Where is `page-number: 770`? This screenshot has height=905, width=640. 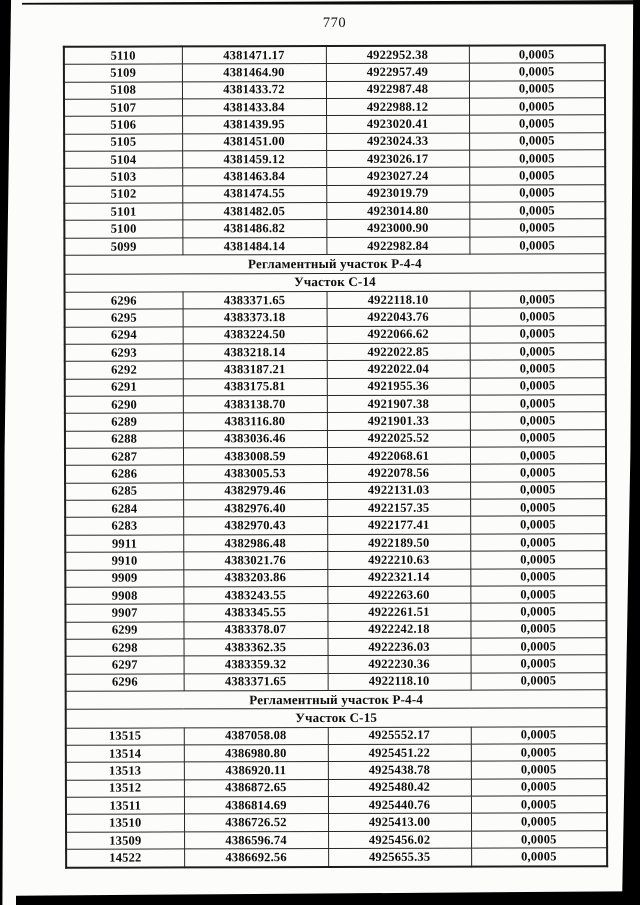 page-number: 770 is located at coordinates (334, 23).